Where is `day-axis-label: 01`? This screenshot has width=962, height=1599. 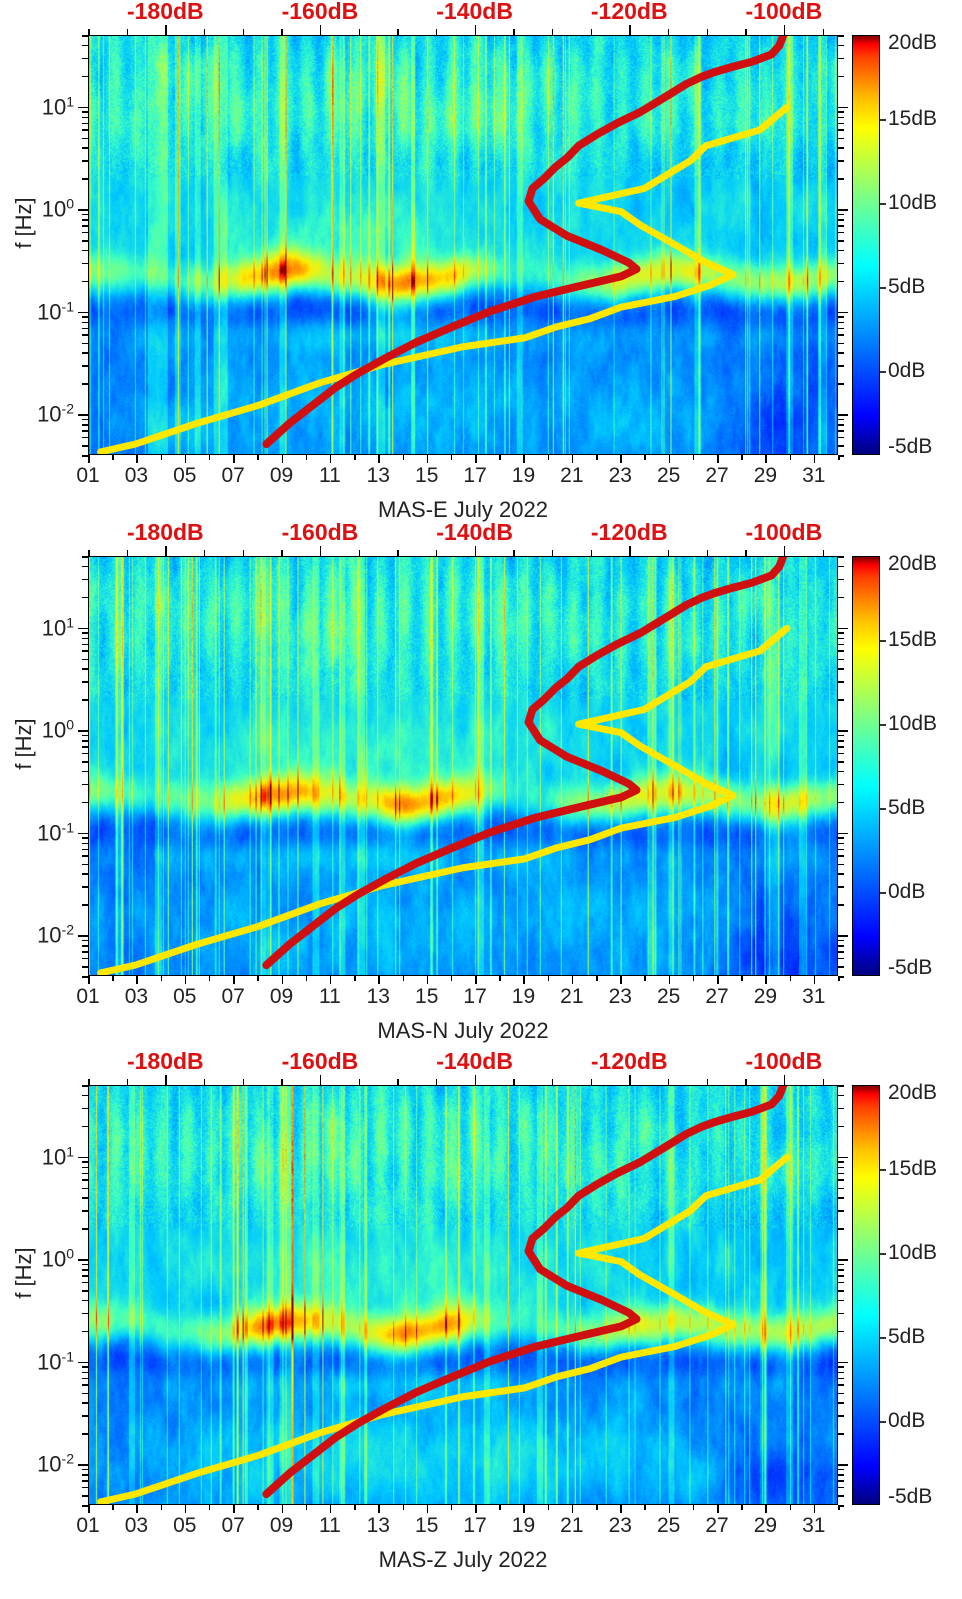
day-axis-label: 01 is located at coordinates (88, 475).